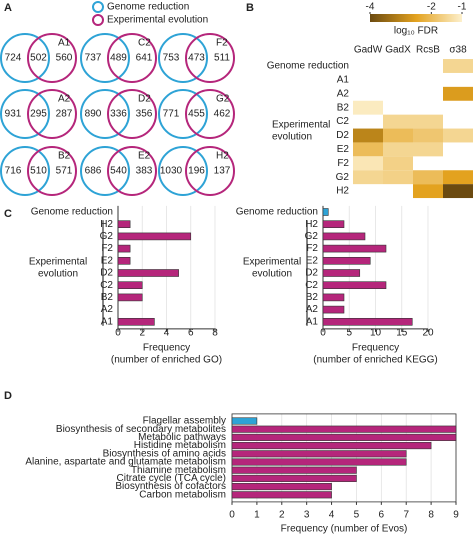  Describe the element at coordinates (222, 156) in the screenshot. I see `venn-set-label: H2` at that location.